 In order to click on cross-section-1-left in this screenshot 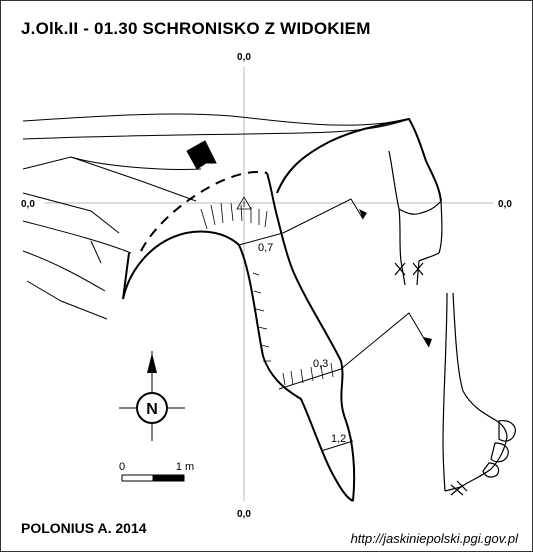, I will do `click(402, 247)`.